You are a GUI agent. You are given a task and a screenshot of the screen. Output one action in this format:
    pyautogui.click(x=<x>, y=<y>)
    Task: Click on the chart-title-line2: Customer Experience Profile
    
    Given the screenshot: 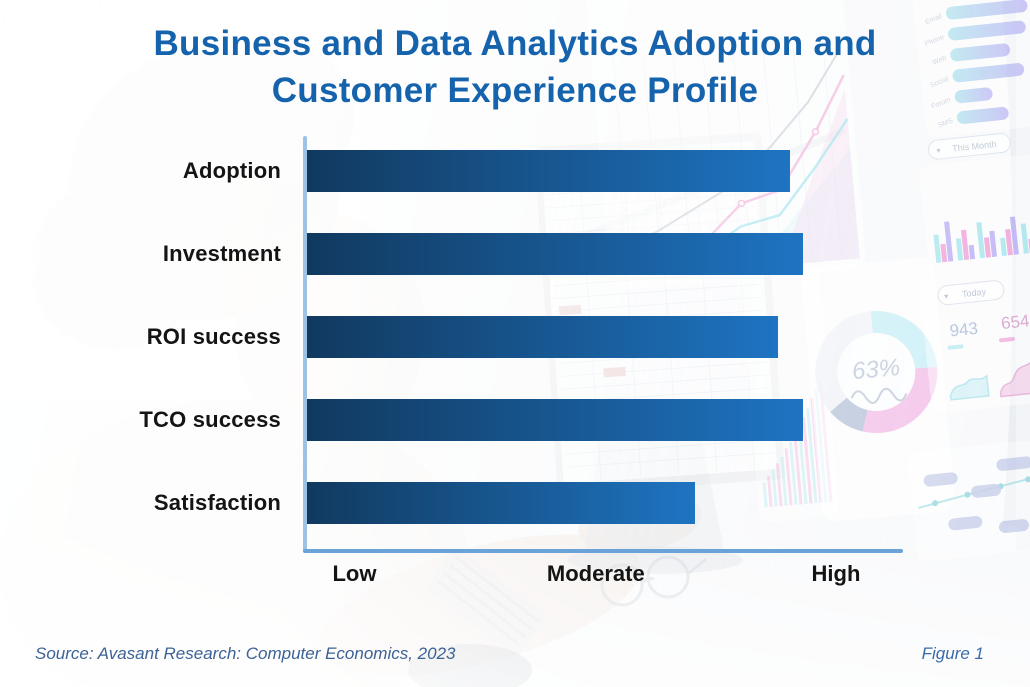 What is the action you would take?
    pyautogui.click(x=515, y=90)
    